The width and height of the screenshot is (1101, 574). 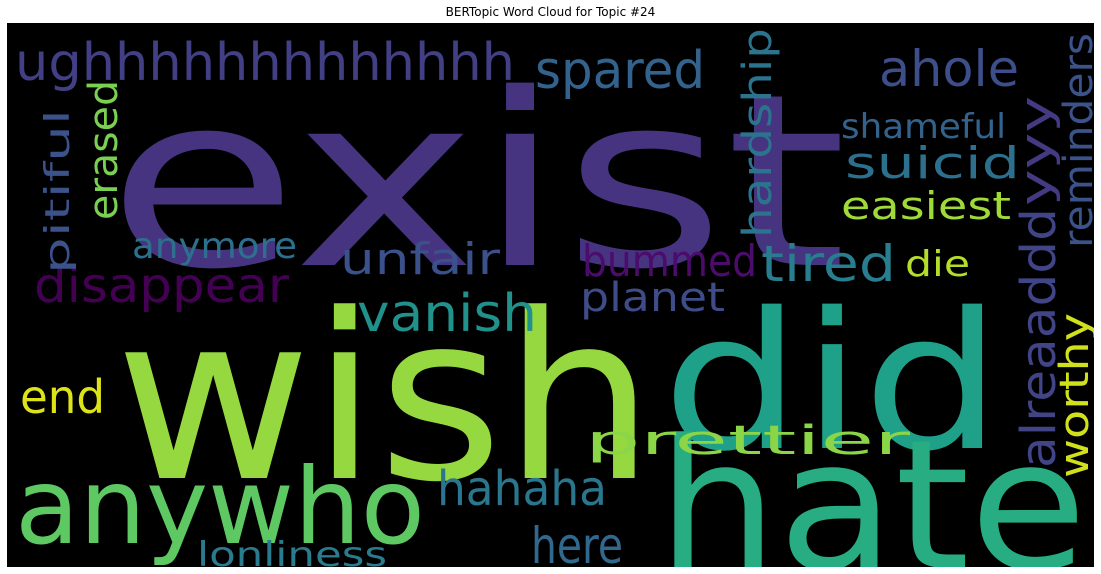 What do you see at coordinates (832, 382) in the screenshot?
I see `word-did: did` at bounding box center [832, 382].